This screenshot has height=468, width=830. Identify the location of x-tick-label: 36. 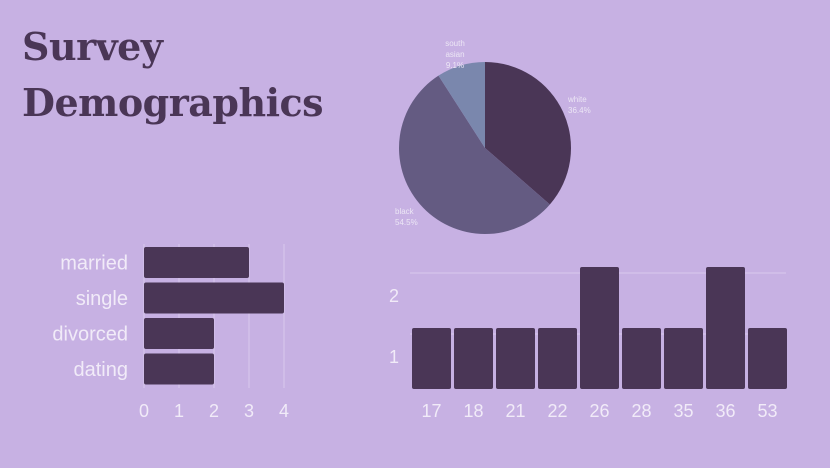
(725, 411).